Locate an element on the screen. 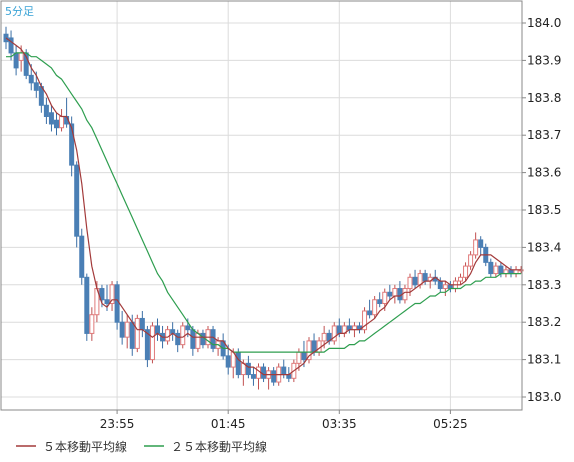 This screenshot has height=462, width=574. x-axis-ticks: 23:55 01:45 03:35 05:25 is located at coordinates (284, 420).